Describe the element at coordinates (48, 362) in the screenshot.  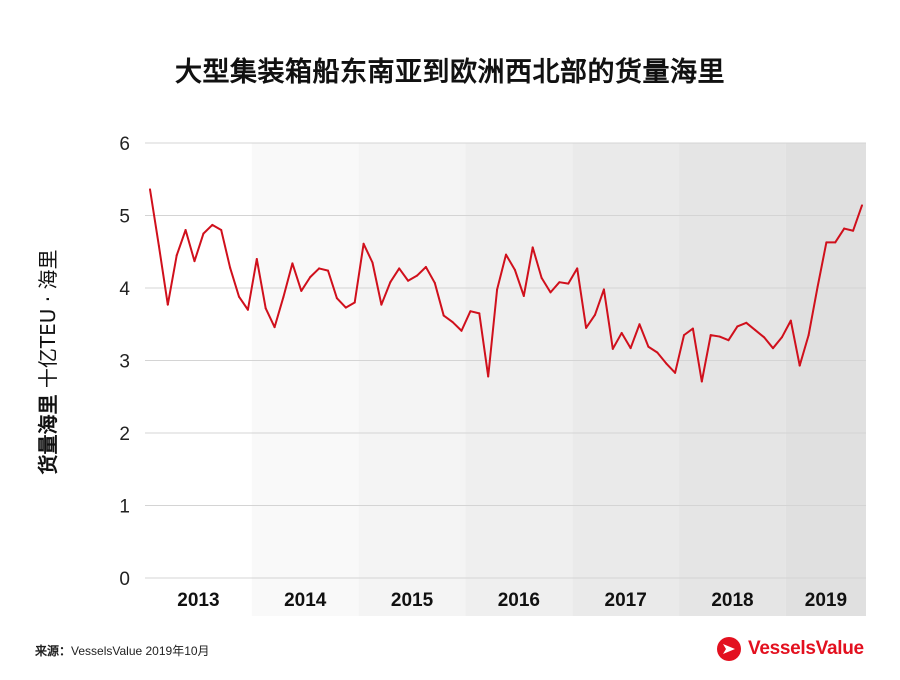
I see `y-axis-label: 货量海里 十亿TEU · 海里` at that location.